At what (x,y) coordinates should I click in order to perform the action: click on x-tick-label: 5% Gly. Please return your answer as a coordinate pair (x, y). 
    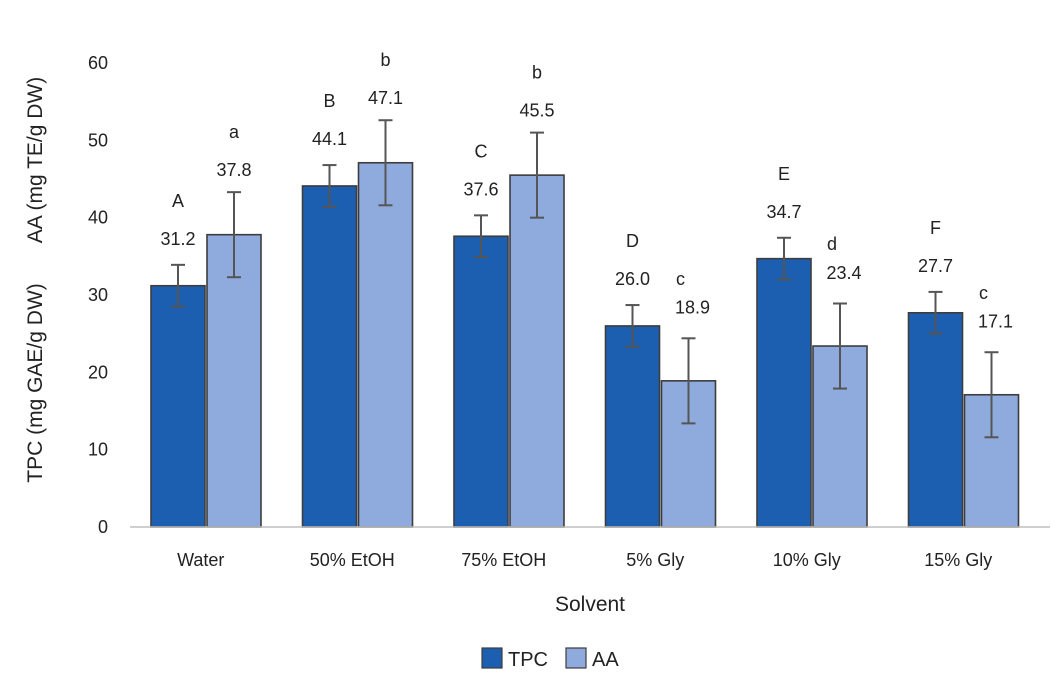
    Looking at the image, I should click on (655, 560).